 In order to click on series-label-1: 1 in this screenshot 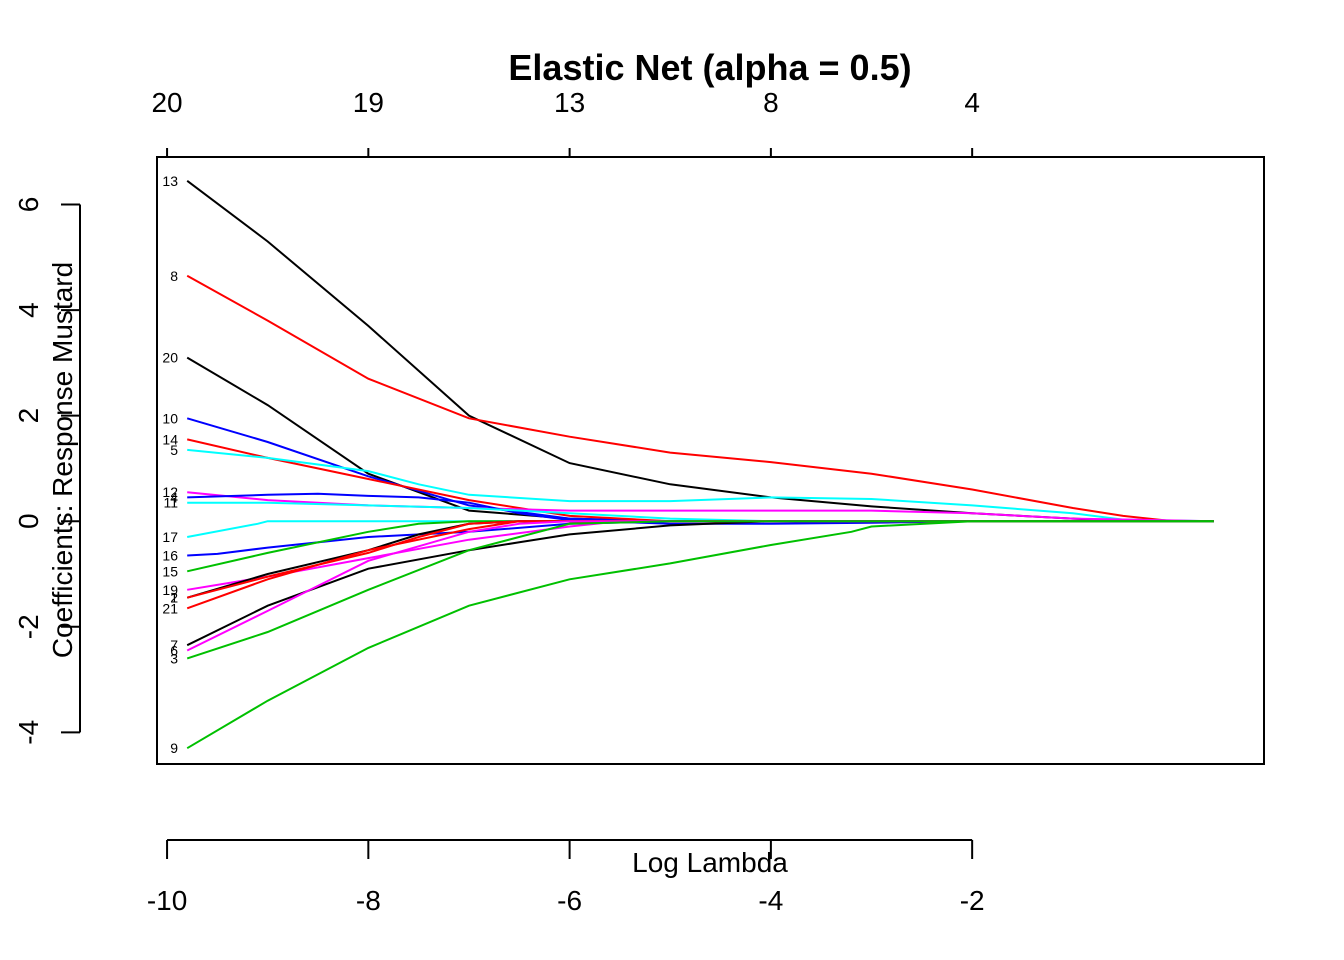, I will do `click(174, 598)`.